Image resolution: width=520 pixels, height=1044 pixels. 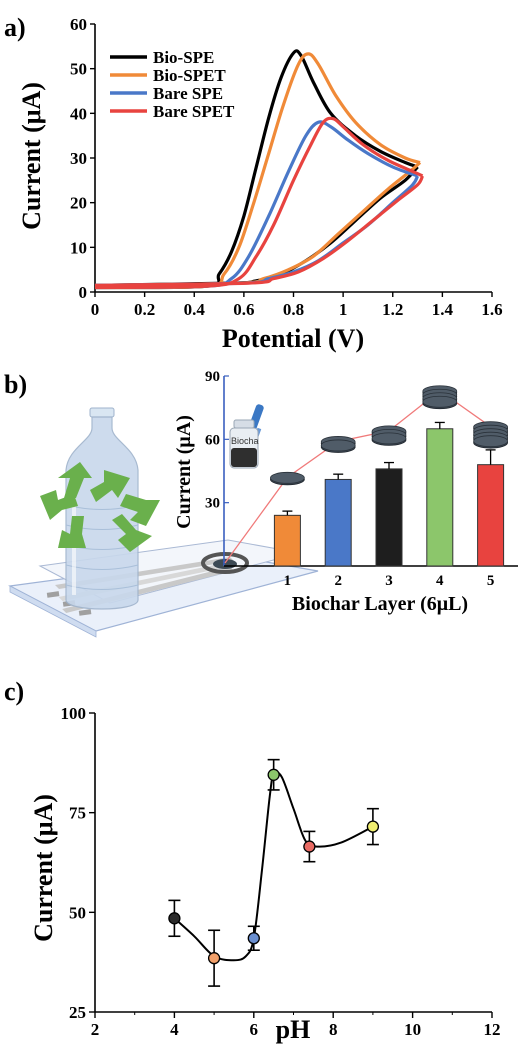 I want to click on series-bare-spe-forward, so click(x=256, y=205).